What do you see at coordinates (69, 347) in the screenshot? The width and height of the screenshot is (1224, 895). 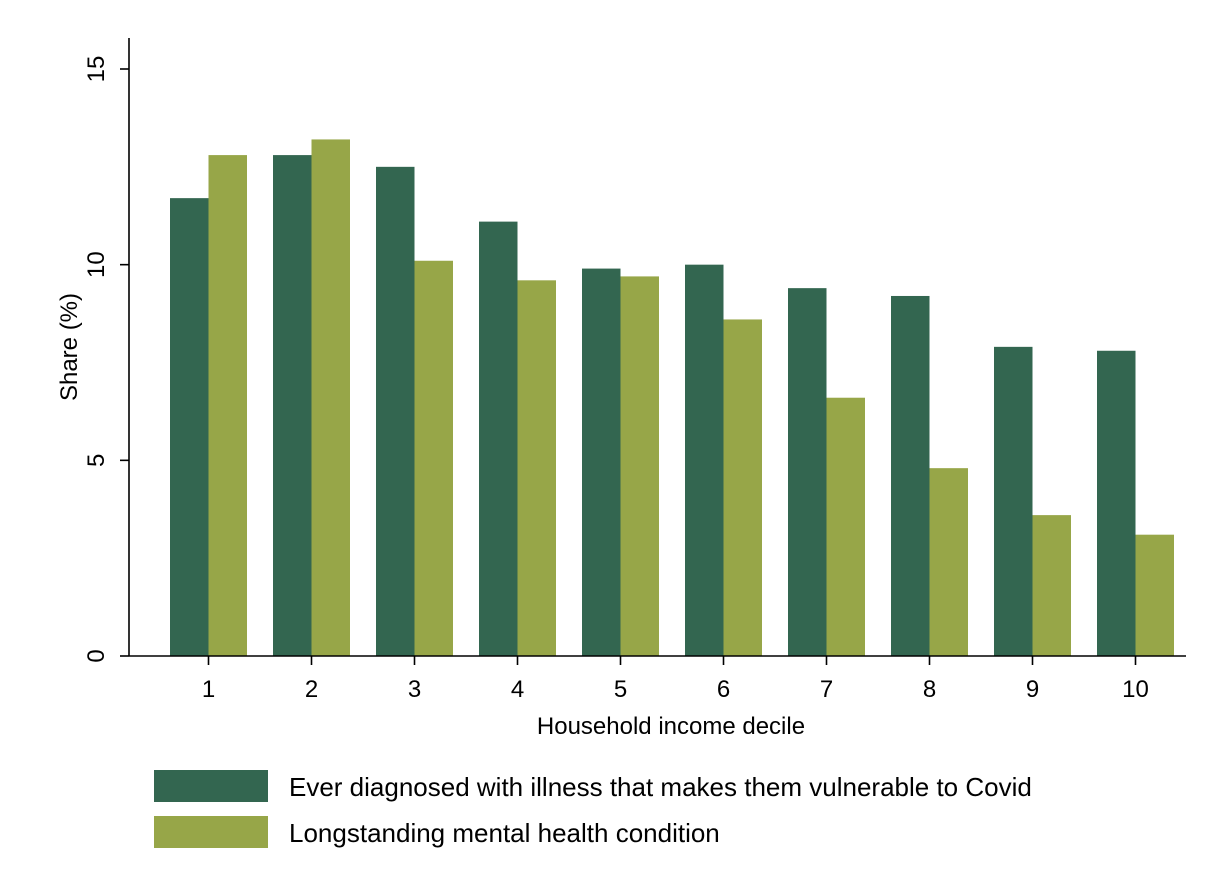 I see `y-axis-title: Share (%)` at bounding box center [69, 347].